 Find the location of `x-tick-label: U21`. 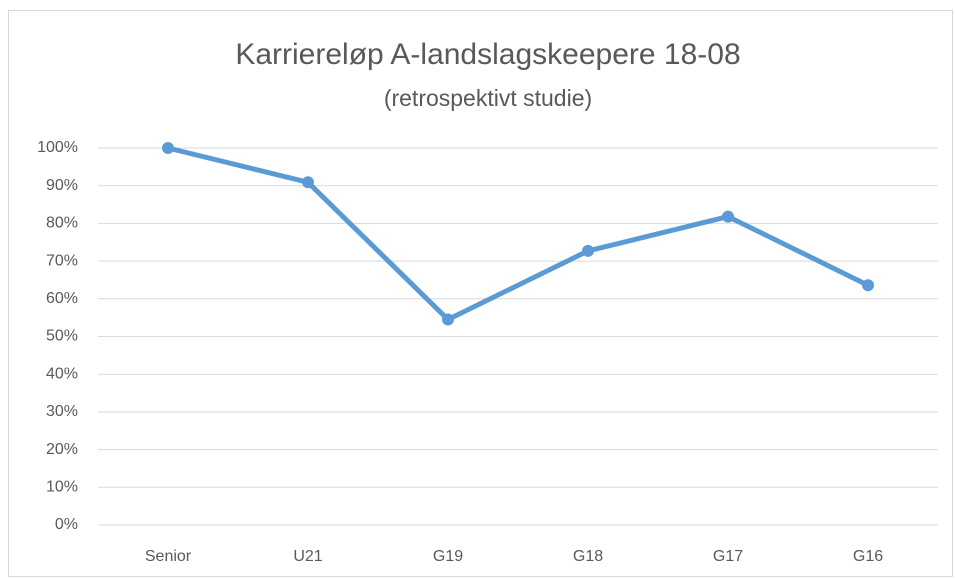

x-tick-label: U21 is located at coordinates (307, 556).